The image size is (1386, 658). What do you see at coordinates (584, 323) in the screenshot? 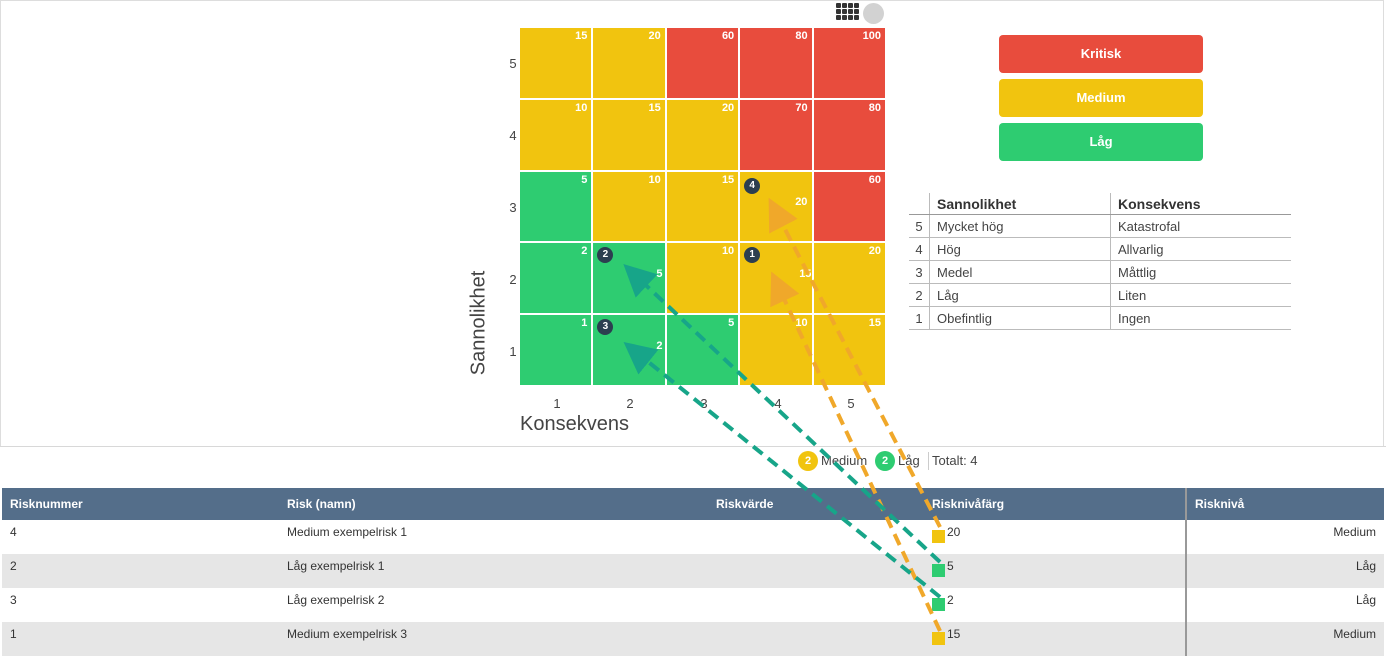
I see `cell-value: 1` at bounding box center [584, 323].